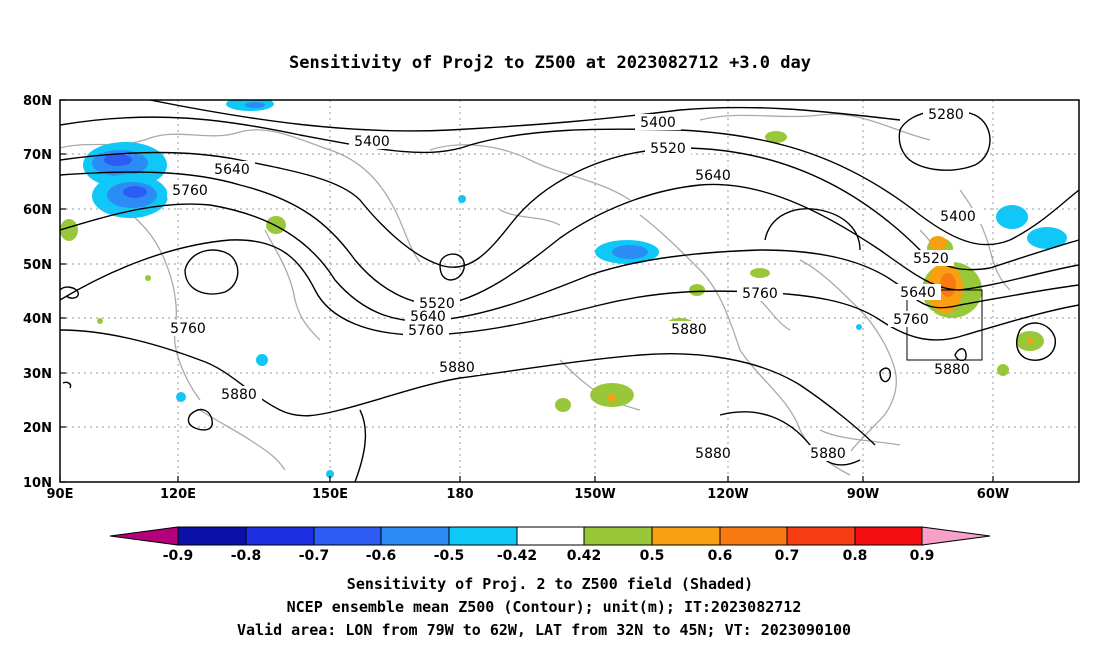 The image size is (1100, 650). I want to click on lon-label: 60W, so click(993, 494).